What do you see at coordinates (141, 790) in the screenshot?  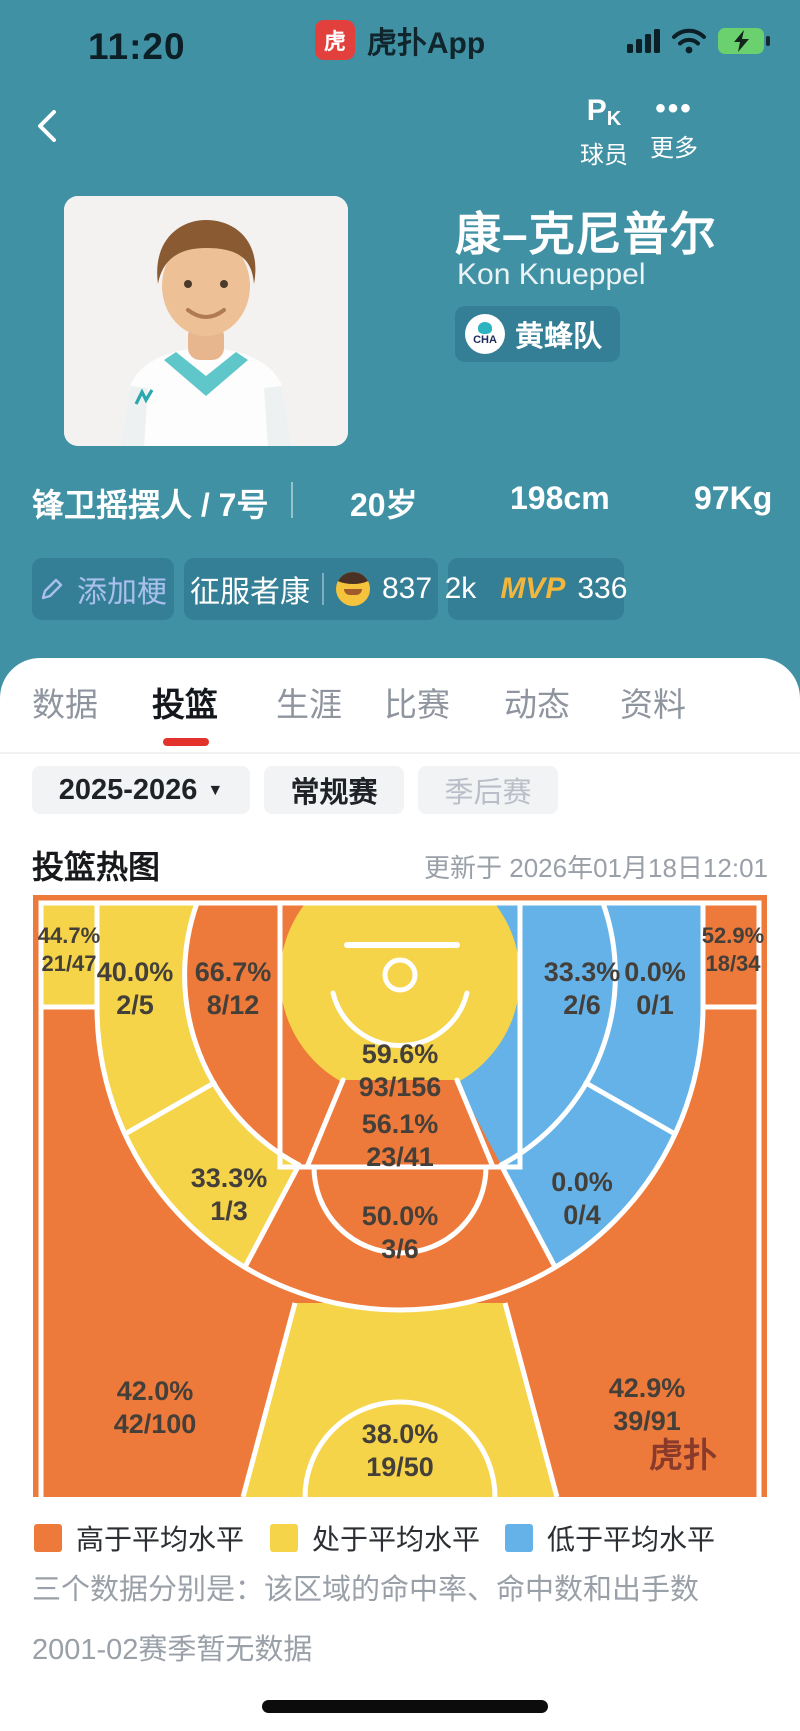 I see `season-dropdown: 2025-2026 ▼` at bounding box center [141, 790].